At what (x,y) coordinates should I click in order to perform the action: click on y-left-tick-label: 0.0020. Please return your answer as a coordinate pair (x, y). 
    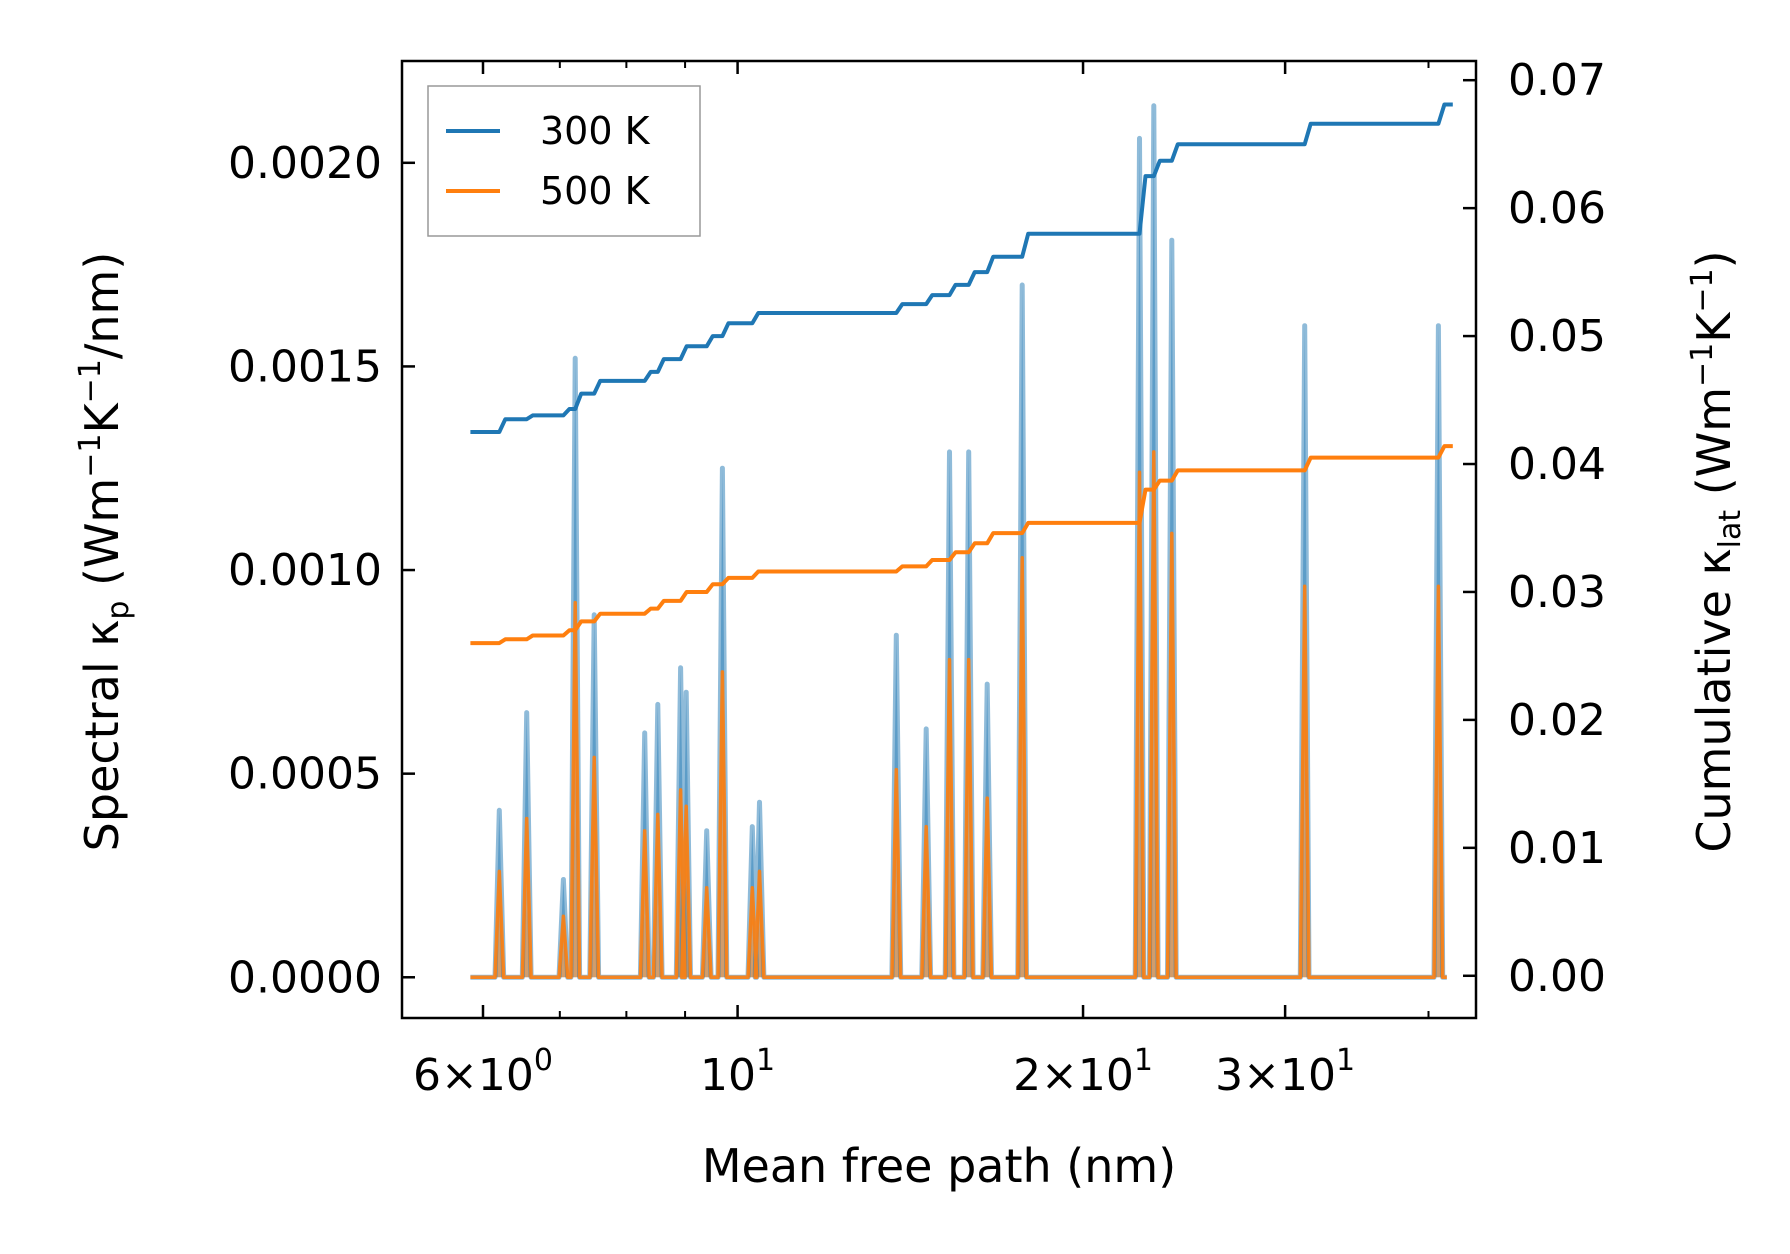
    Looking at the image, I should click on (305, 163).